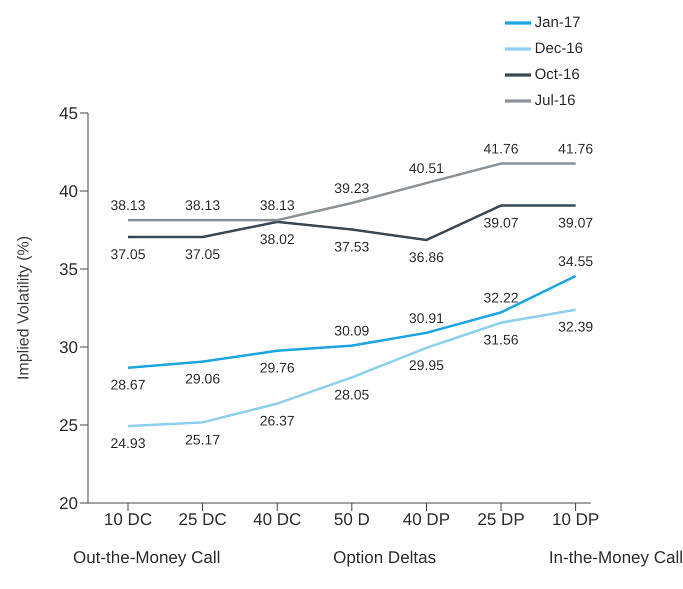  I want to click on data-label: 31.56, so click(501, 340).